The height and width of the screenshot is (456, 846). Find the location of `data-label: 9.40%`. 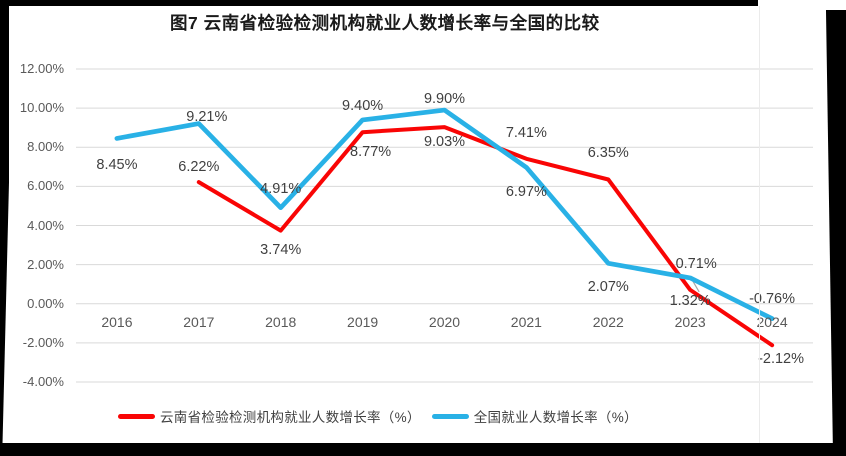

data-label: 9.40% is located at coordinates (363, 105).